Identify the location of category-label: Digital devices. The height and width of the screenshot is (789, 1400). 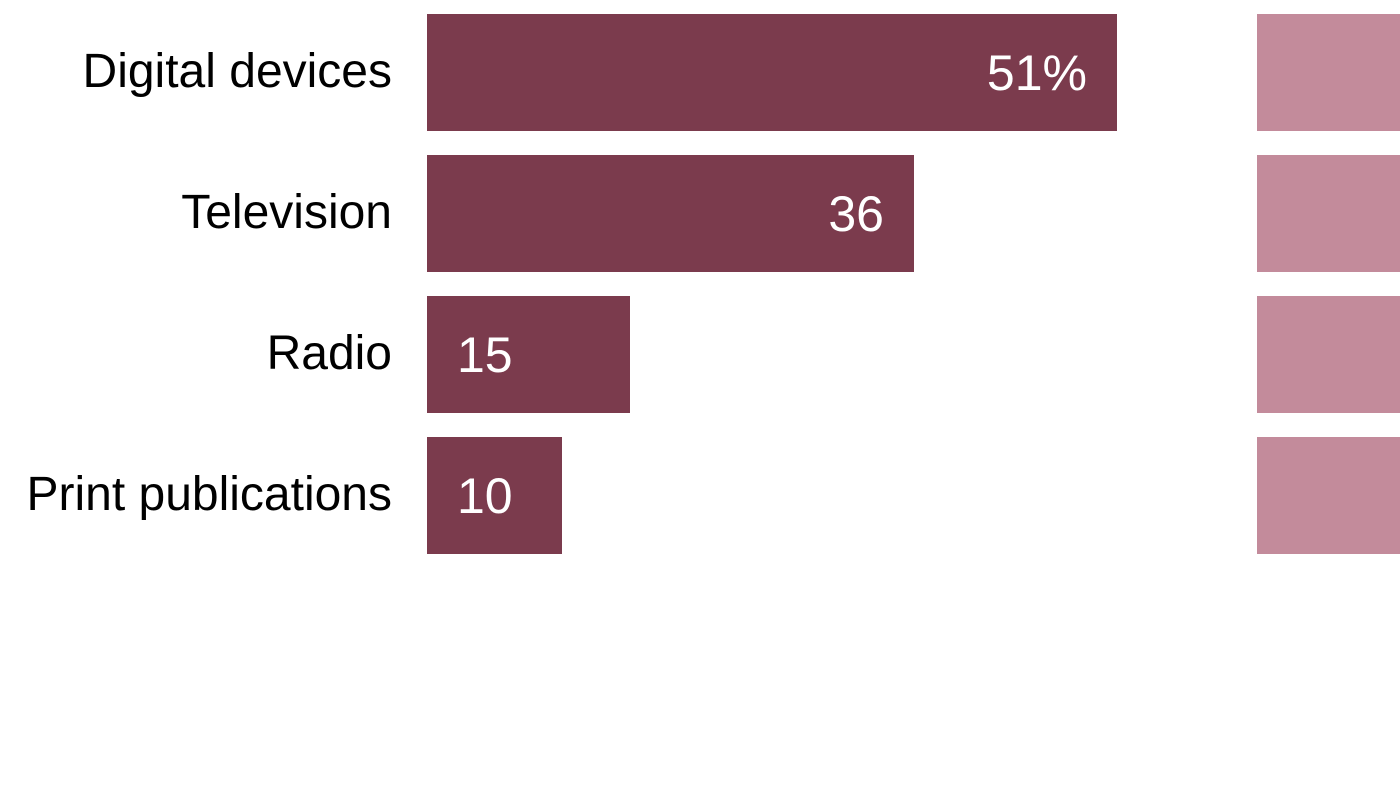
(237, 71).